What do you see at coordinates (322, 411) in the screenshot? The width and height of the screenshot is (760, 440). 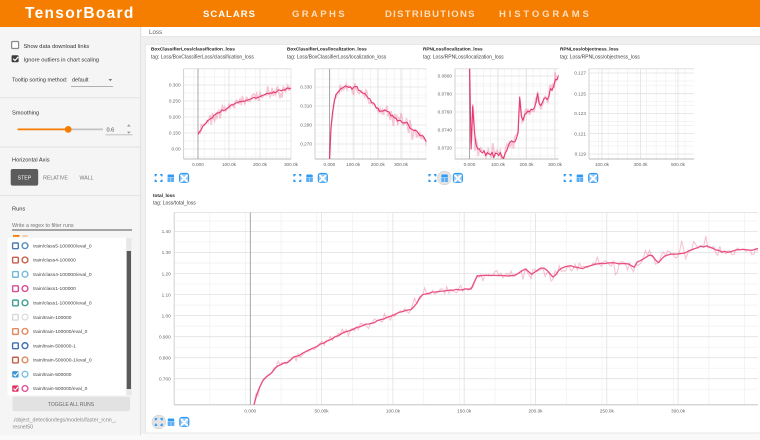 I see `svg-text: 50.00k` at bounding box center [322, 411].